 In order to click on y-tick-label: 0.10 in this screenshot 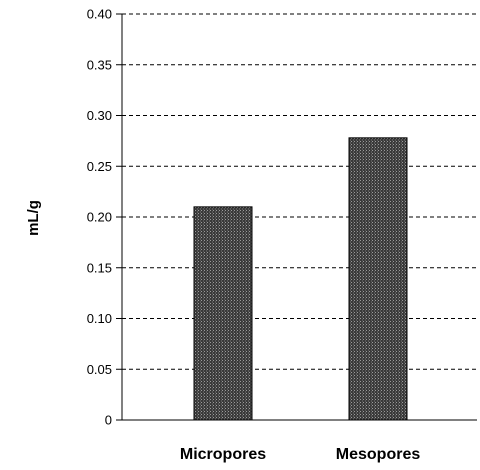, I will do `click(99, 318)`.